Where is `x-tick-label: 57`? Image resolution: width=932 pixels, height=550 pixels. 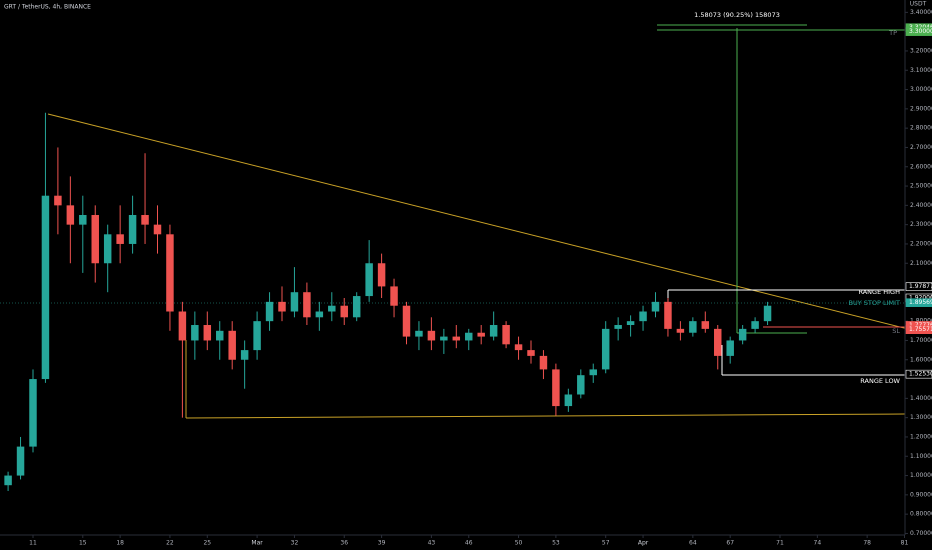 x-tick-label: 57 is located at coordinates (606, 543).